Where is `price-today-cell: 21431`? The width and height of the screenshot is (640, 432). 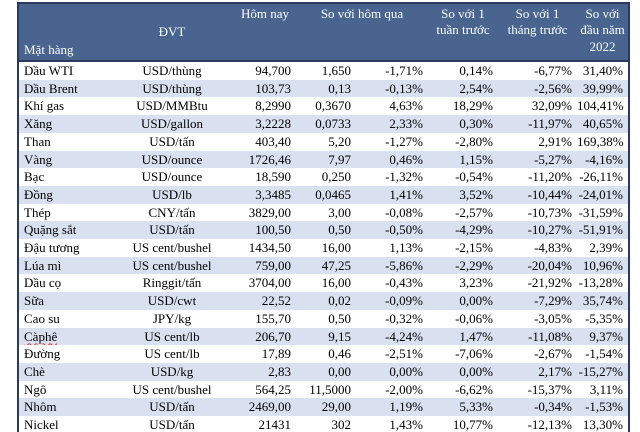
price-today-cell: 21431 is located at coordinates (275, 424).